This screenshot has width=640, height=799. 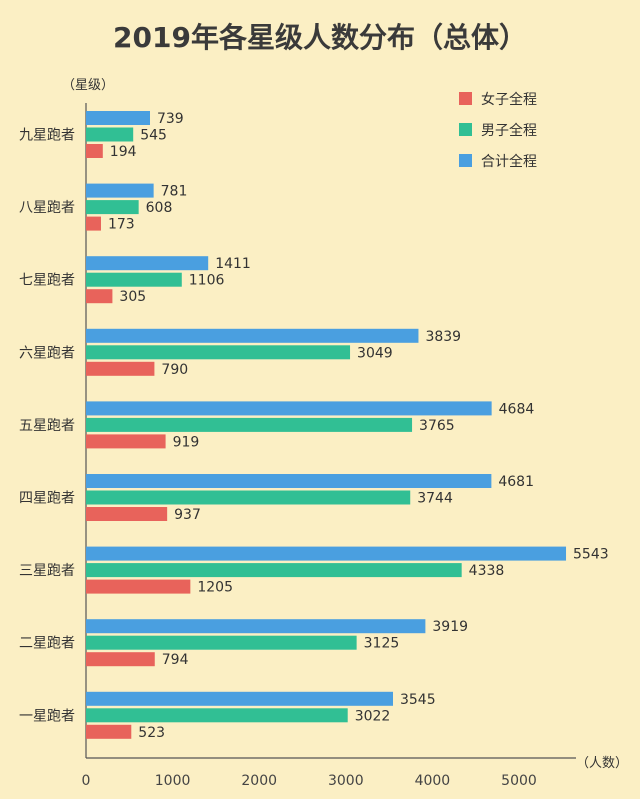 I want to click on bar-value-label: 4684, so click(x=517, y=409).